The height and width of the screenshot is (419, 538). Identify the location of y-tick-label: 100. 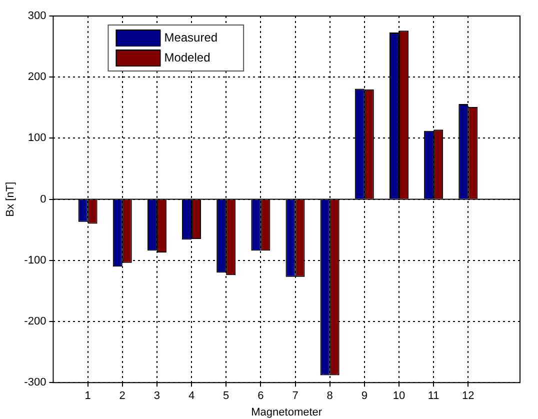
(37, 138).